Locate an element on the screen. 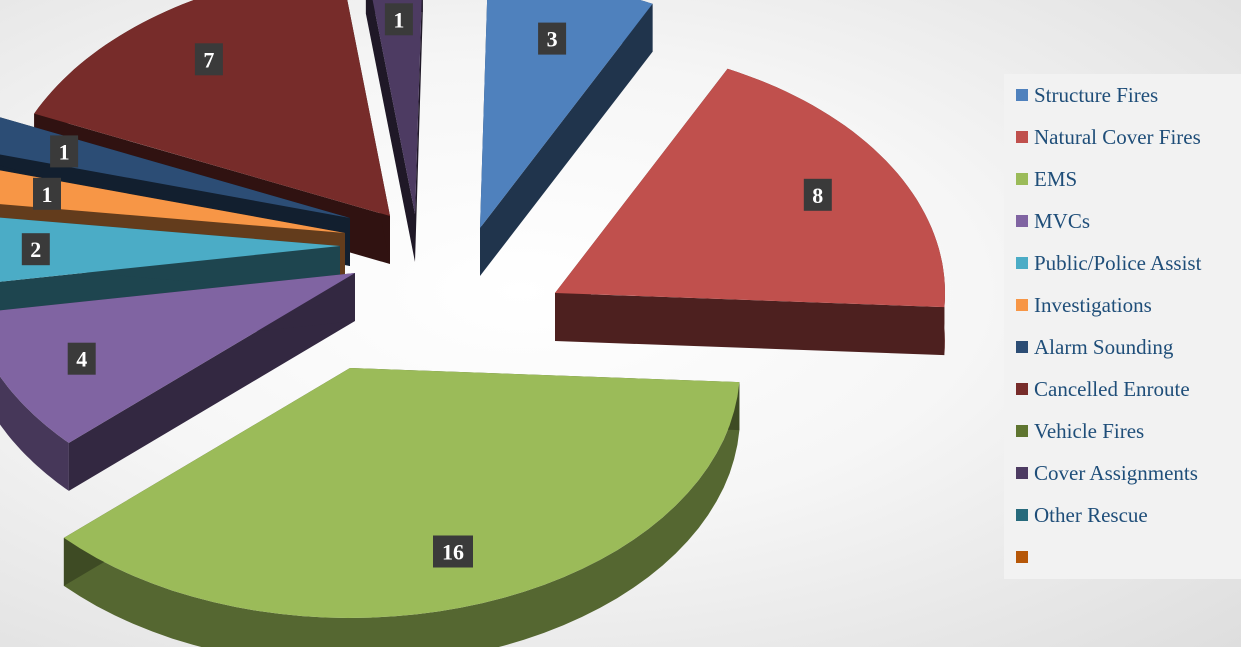 This screenshot has width=1241, height=647. pie-slice-natural-cover-fires is located at coordinates (750, 212).